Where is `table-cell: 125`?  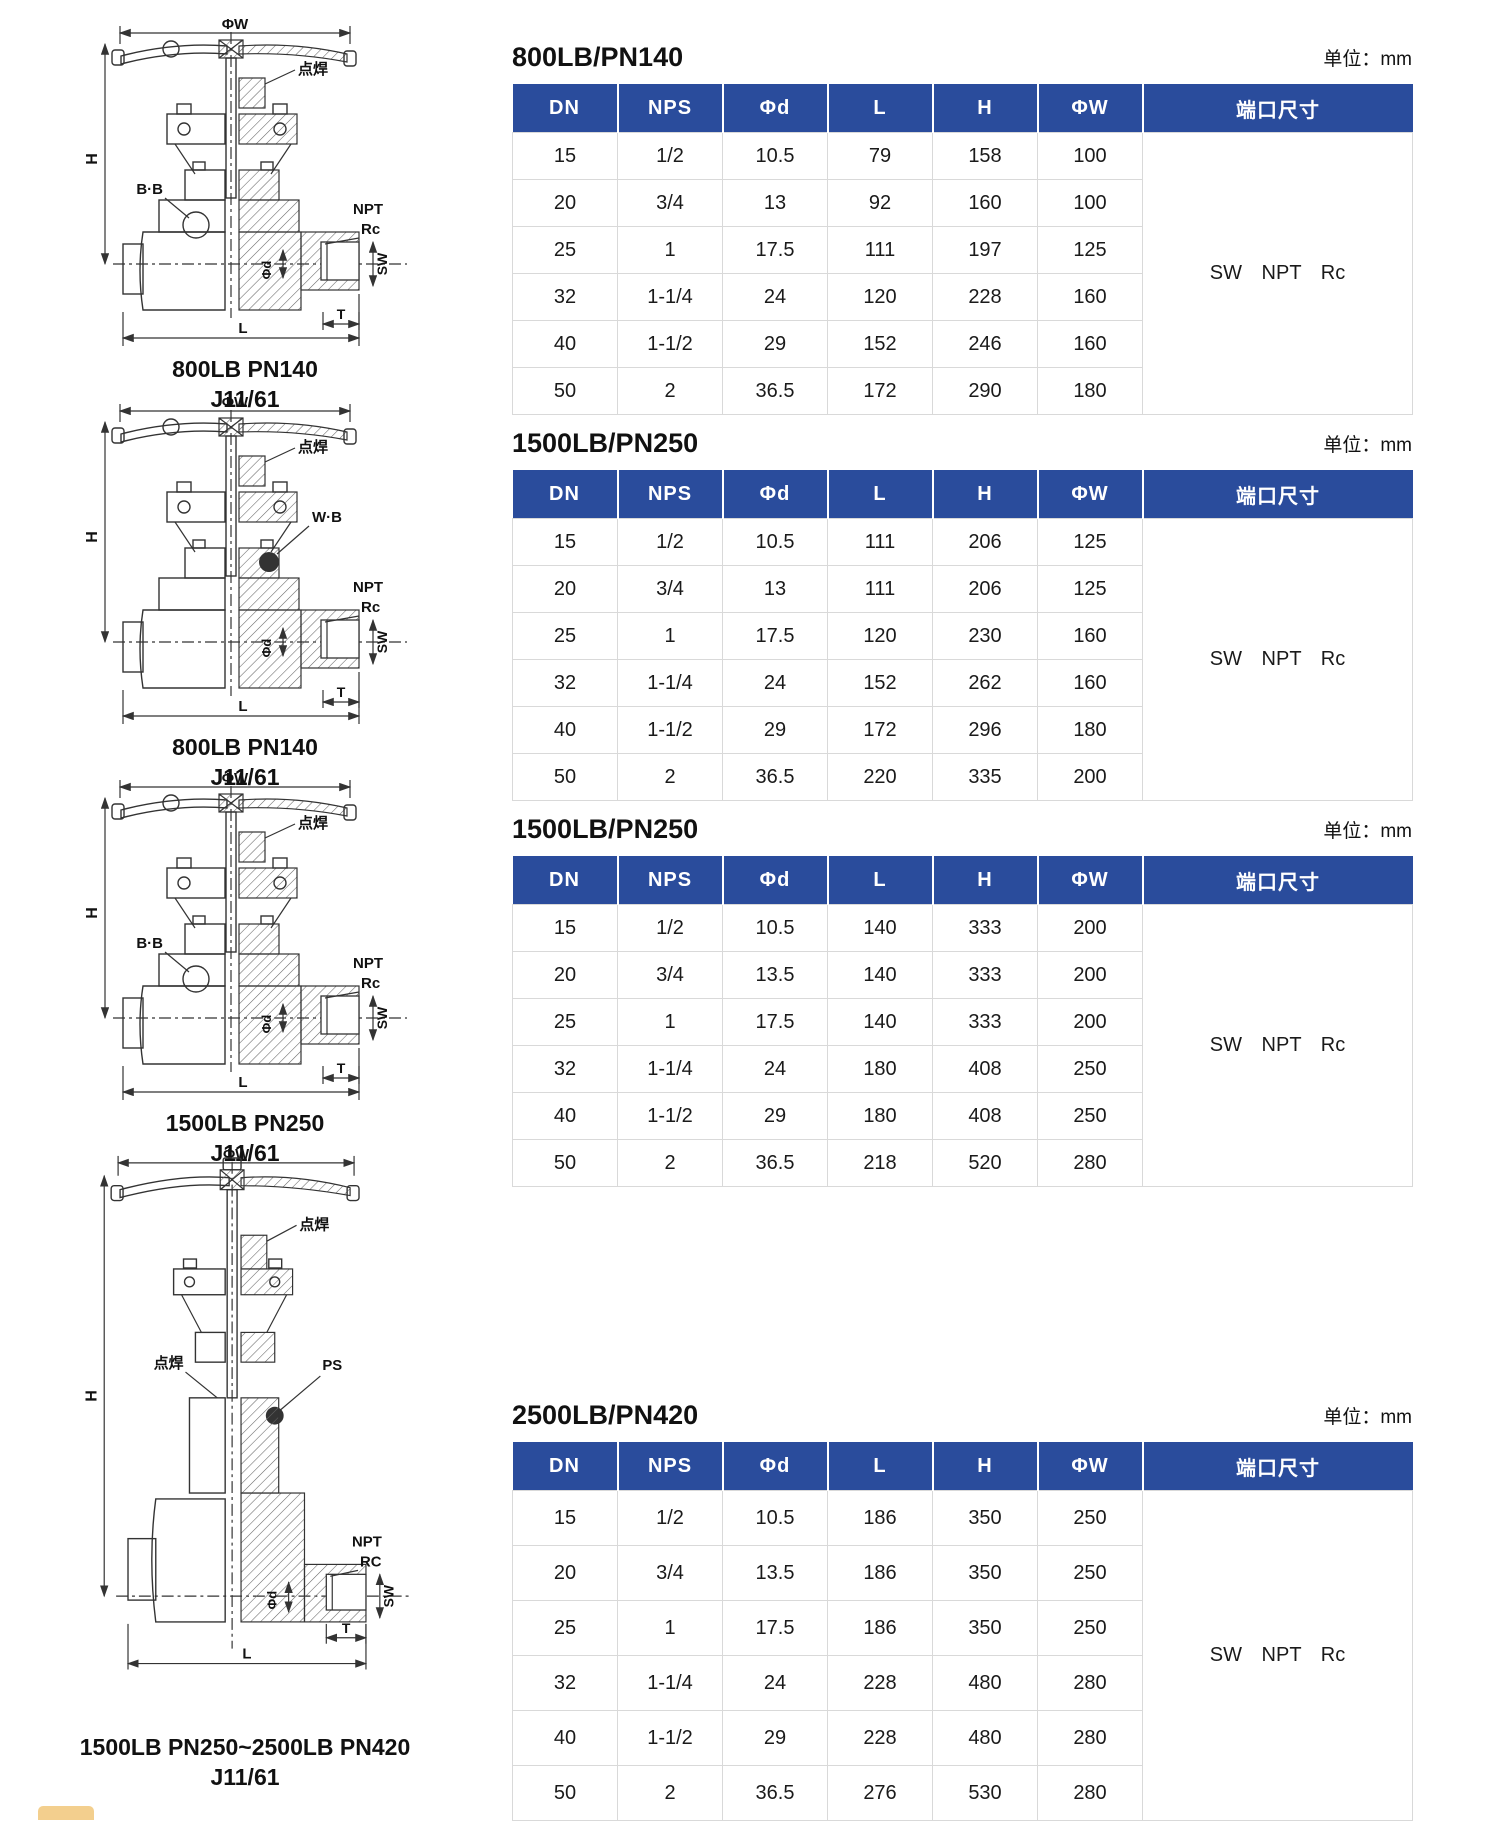
table-cell: 125 is located at coordinates (1090, 250).